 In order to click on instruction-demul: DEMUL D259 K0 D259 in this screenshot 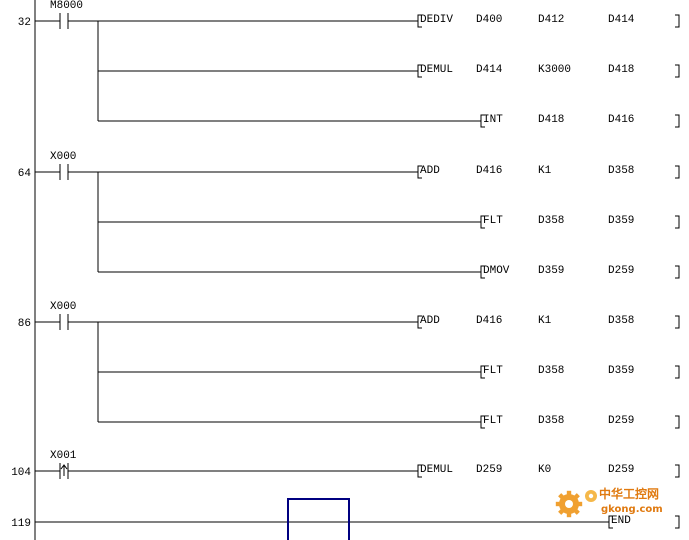, I will do `click(389, 471)`.